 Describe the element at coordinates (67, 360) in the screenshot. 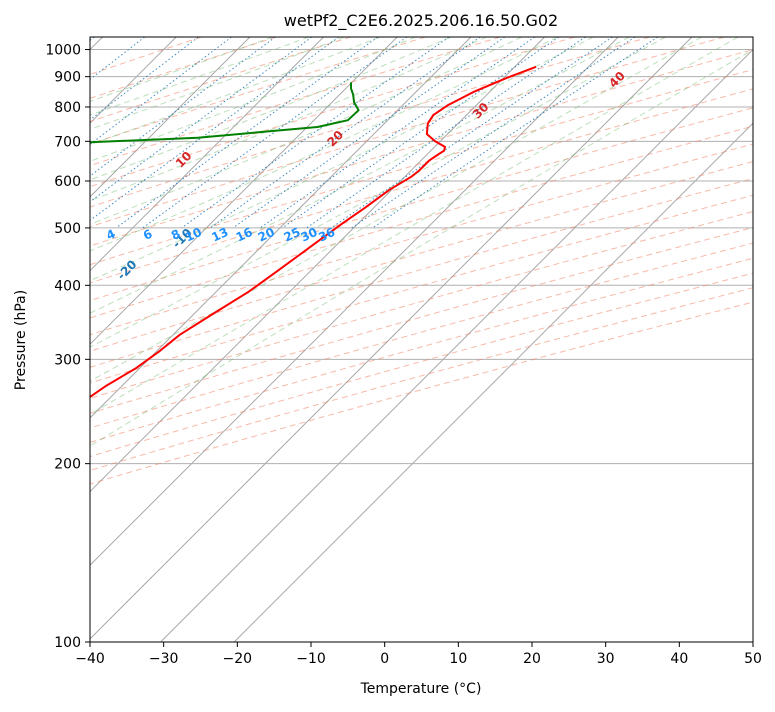

I see `y-tick-label: 300` at that location.